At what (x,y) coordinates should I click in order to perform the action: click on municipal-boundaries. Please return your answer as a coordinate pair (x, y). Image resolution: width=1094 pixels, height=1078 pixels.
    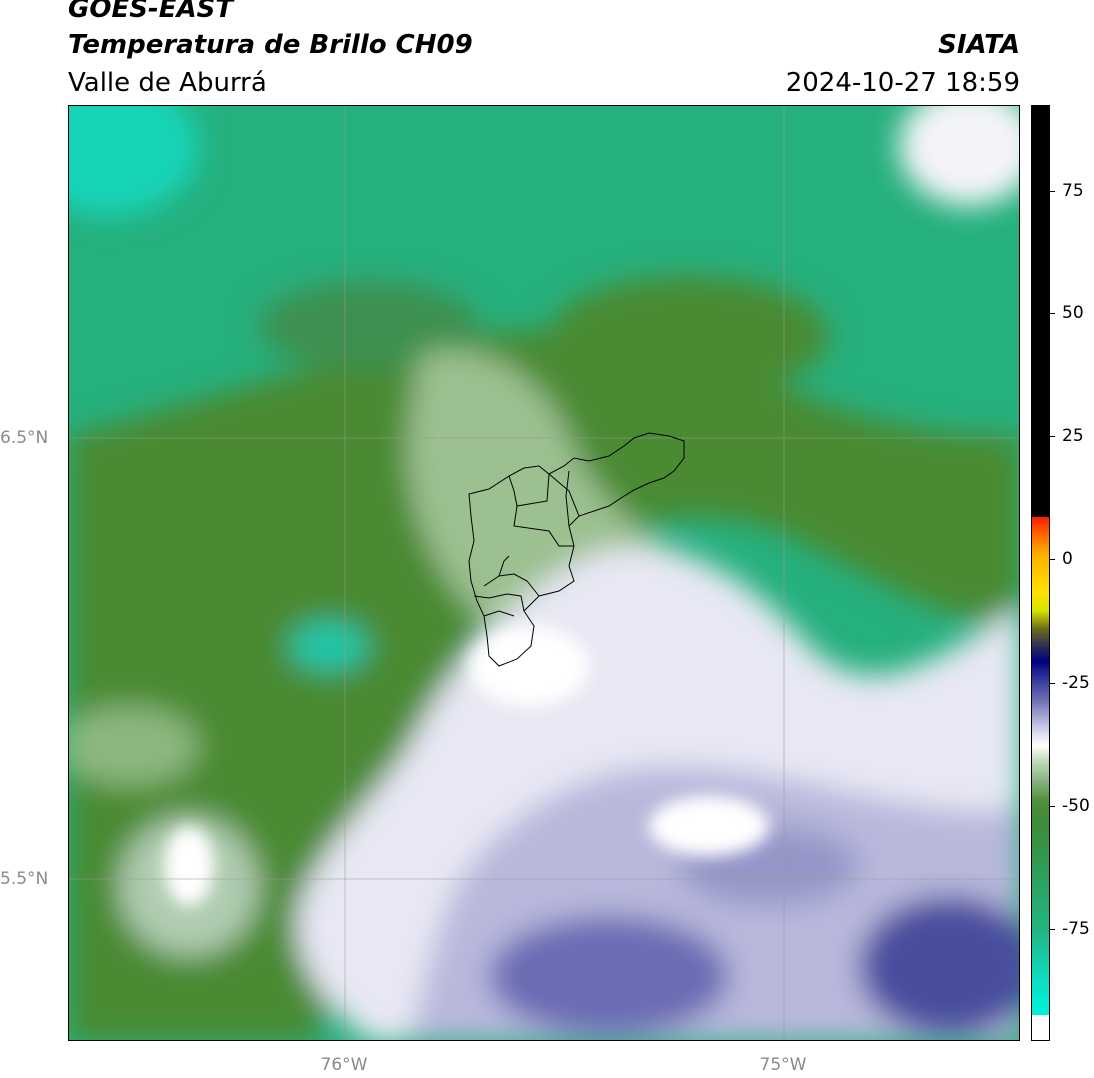
    Looking at the image, I should click on (576, 549).